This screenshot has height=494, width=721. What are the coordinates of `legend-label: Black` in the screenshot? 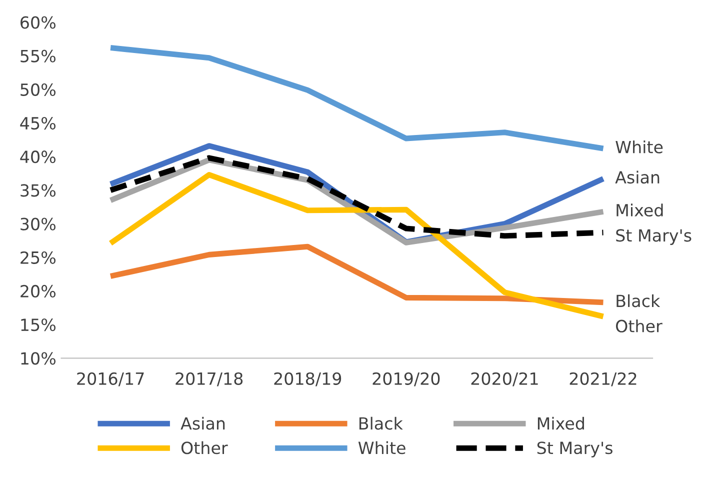 It's located at (381, 423).